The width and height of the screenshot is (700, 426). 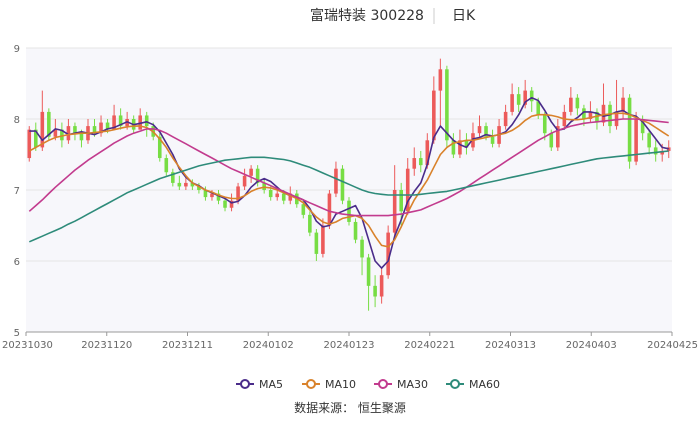 I want to click on y-tick-label: 6, so click(x=17, y=262).